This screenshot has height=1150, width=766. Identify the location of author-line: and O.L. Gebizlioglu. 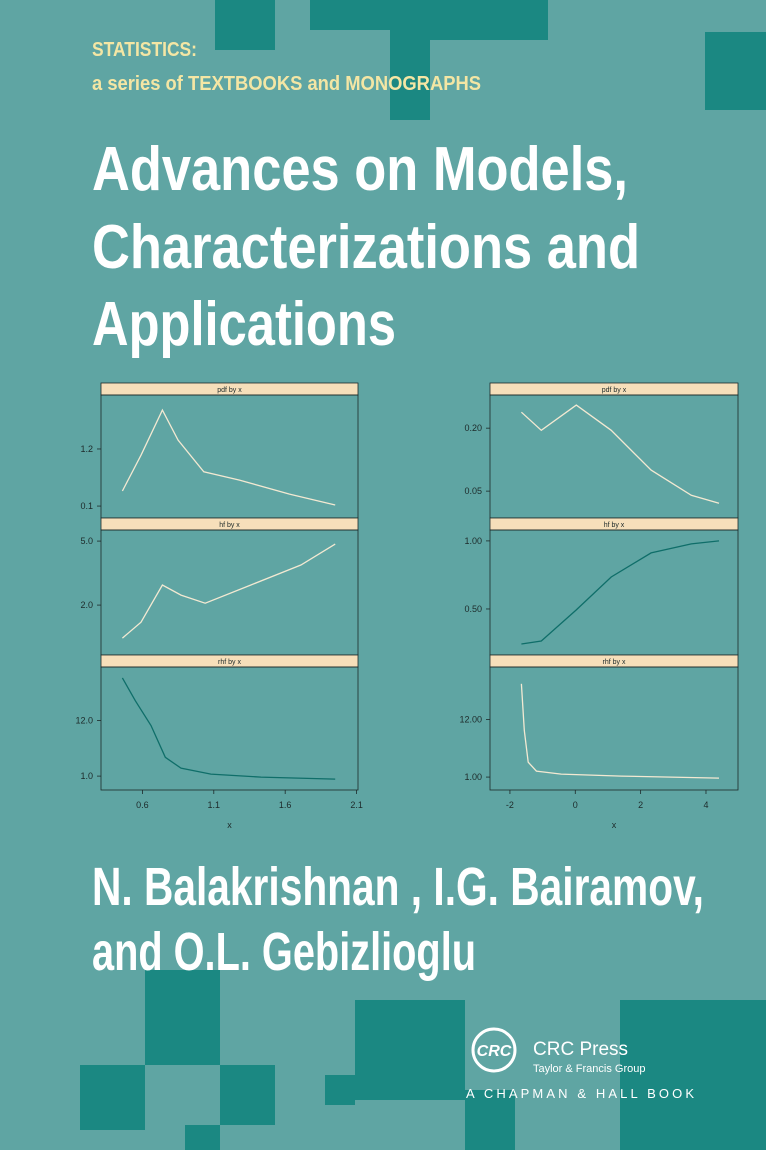
(284, 952).